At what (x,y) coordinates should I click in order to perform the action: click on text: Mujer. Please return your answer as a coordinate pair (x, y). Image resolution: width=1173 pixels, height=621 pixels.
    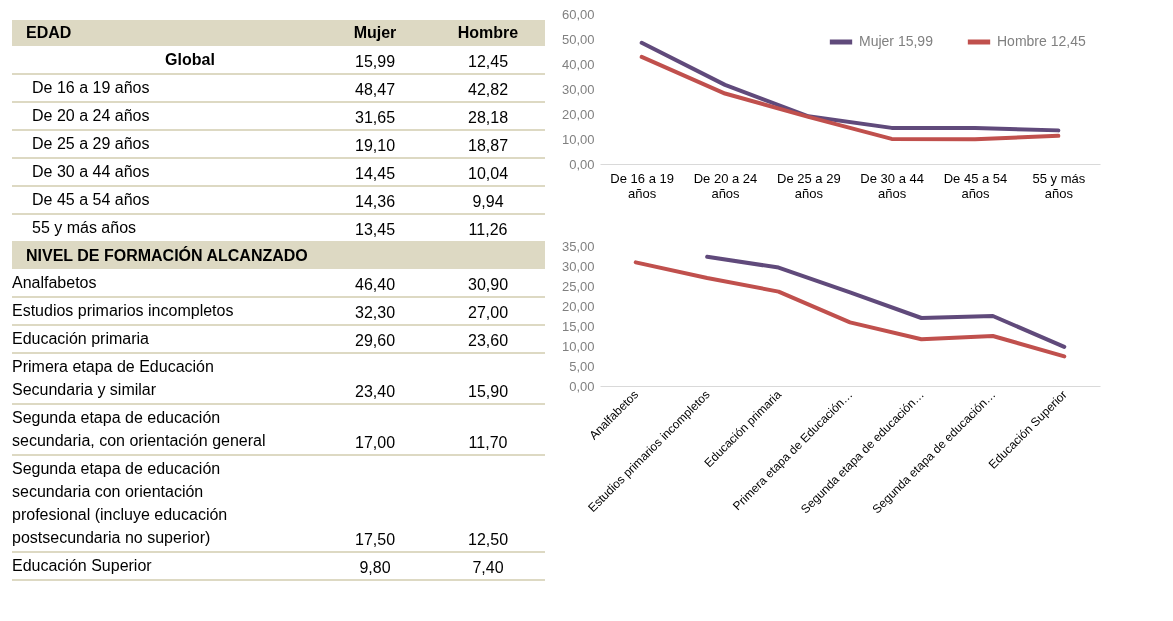
    Looking at the image, I should click on (375, 32).